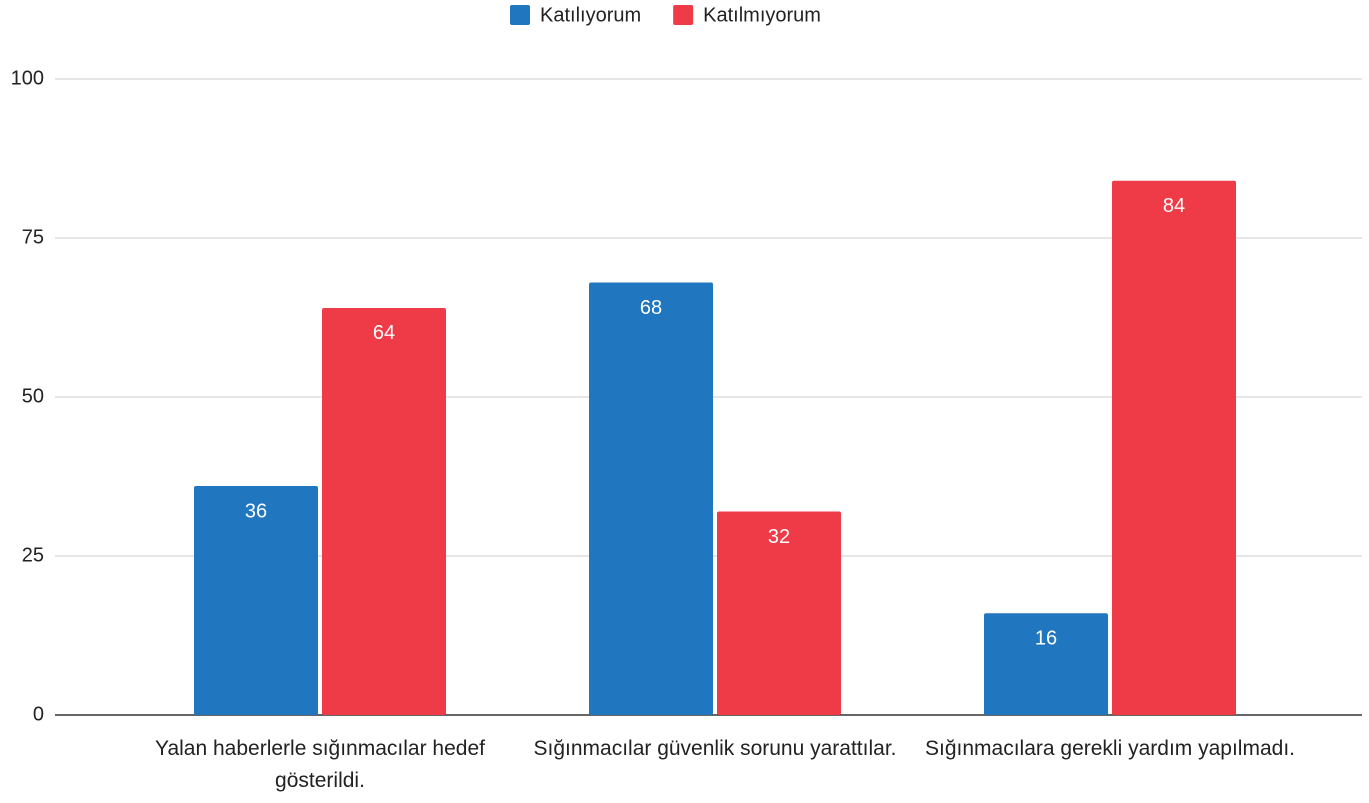 Image resolution: width=1369 pixels, height=803 pixels. Describe the element at coordinates (256, 511) in the screenshot. I see `data-label: 36` at that location.